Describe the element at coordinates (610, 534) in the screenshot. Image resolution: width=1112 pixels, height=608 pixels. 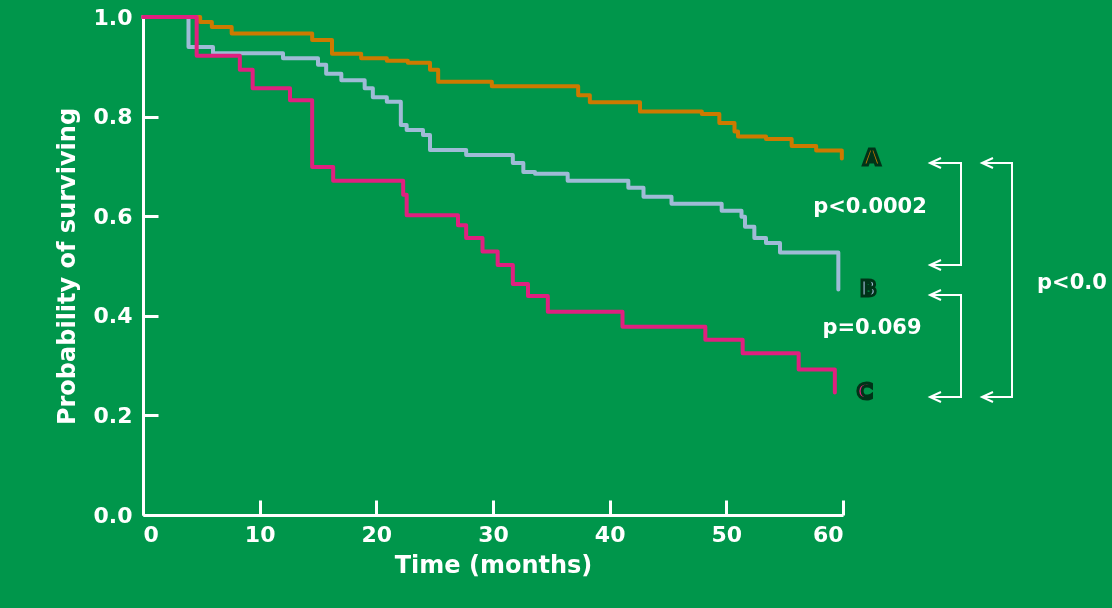
I see `x-tick-label: 40` at that location.